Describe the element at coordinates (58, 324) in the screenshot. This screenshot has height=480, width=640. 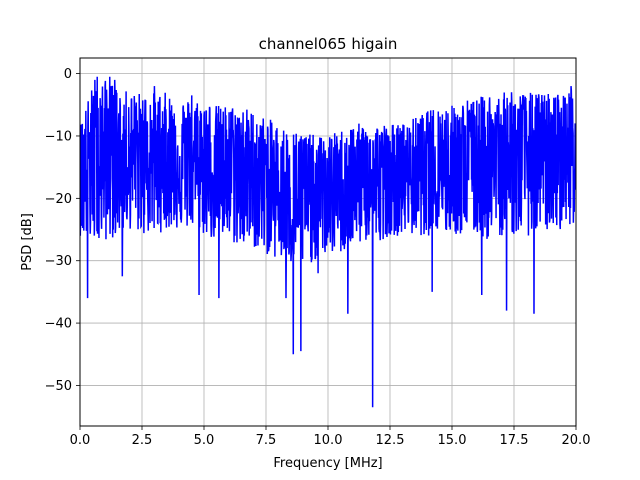
I see `y-tick-label: −40` at that location.